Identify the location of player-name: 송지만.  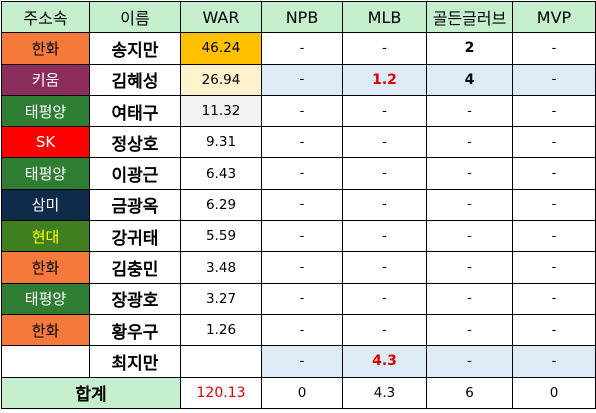
(135, 48).